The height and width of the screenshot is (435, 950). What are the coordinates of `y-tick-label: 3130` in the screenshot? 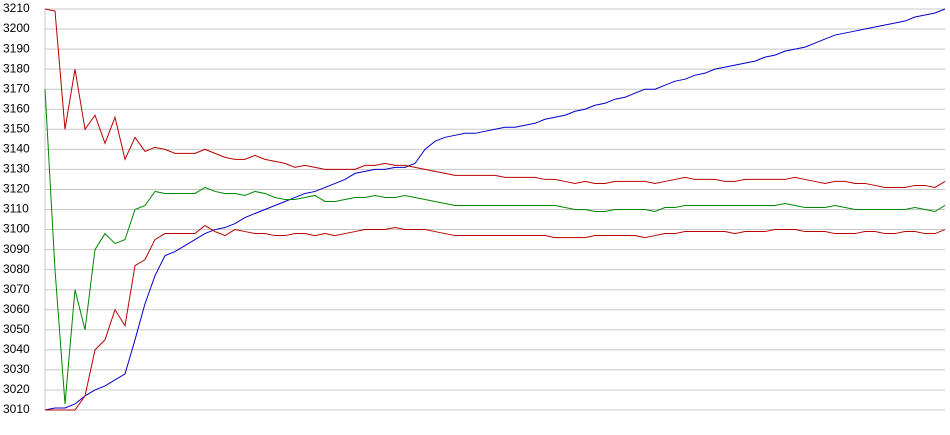 It's located at (16, 169).